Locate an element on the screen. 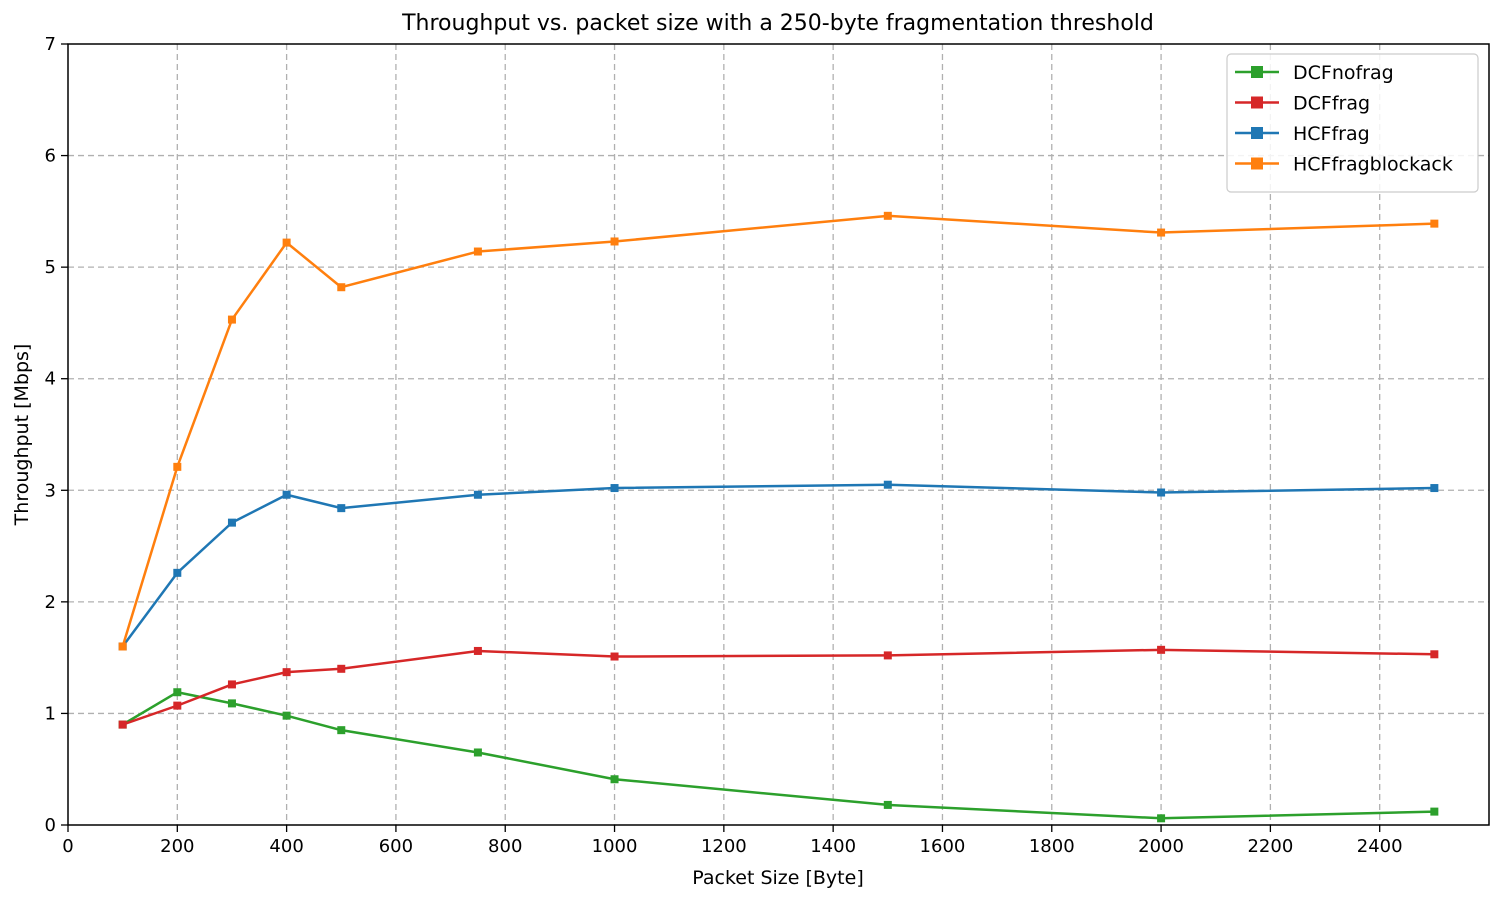 The width and height of the screenshot is (1500, 900). x-tick-label: 1200 is located at coordinates (724, 846).